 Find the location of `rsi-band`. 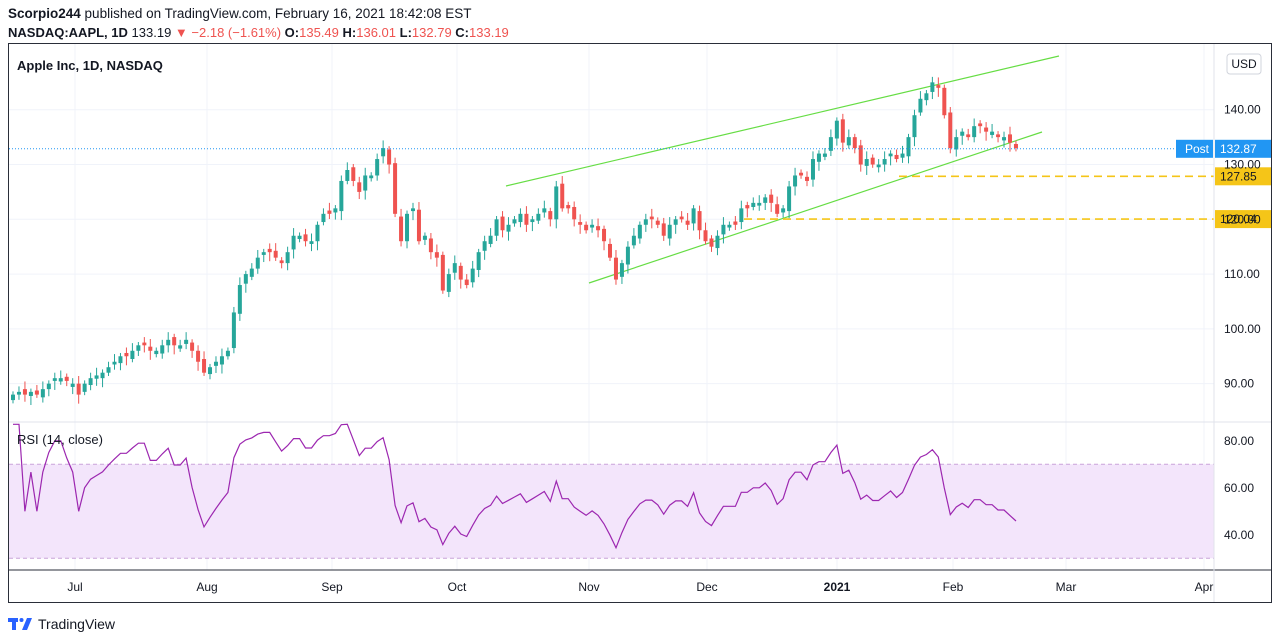

rsi-band is located at coordinates (611, 511).